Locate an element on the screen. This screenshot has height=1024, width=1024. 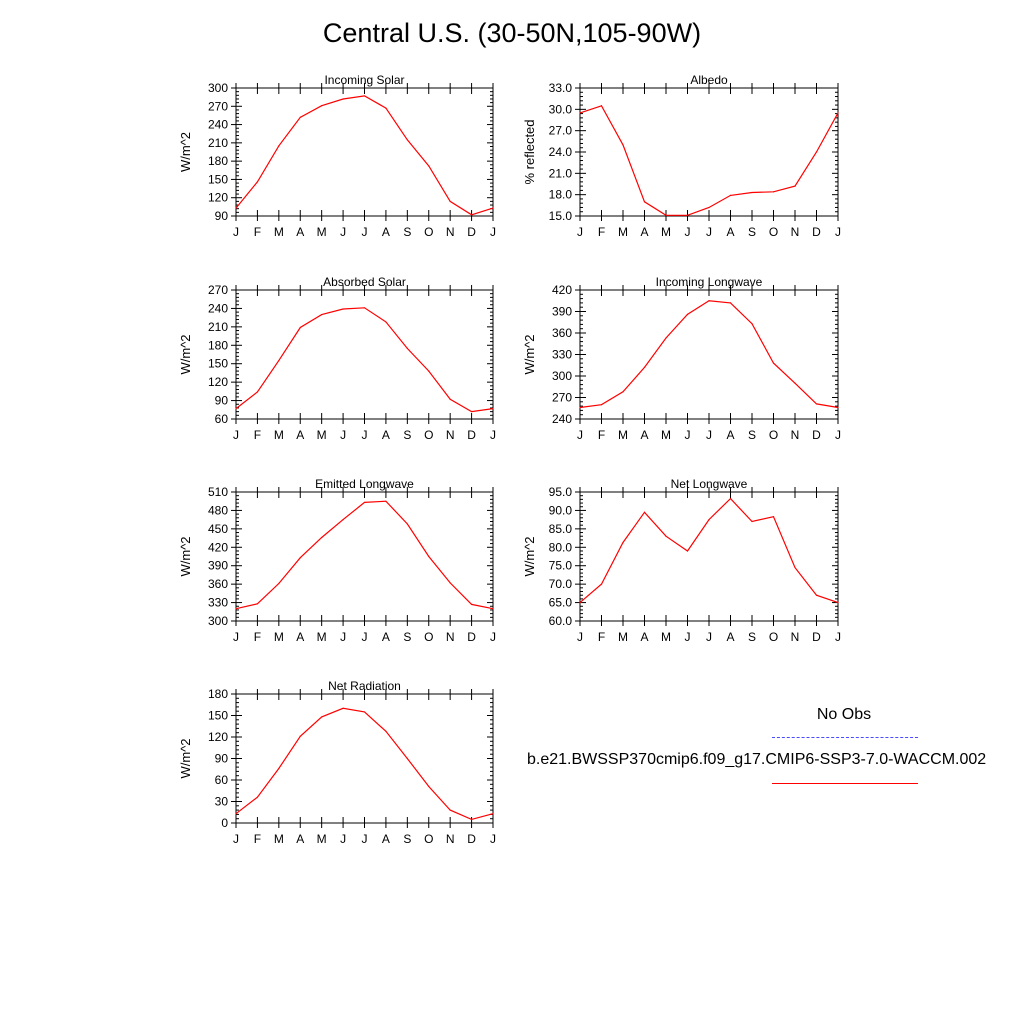
net-radiation-plot-frame is located at coordinates (364, 758).